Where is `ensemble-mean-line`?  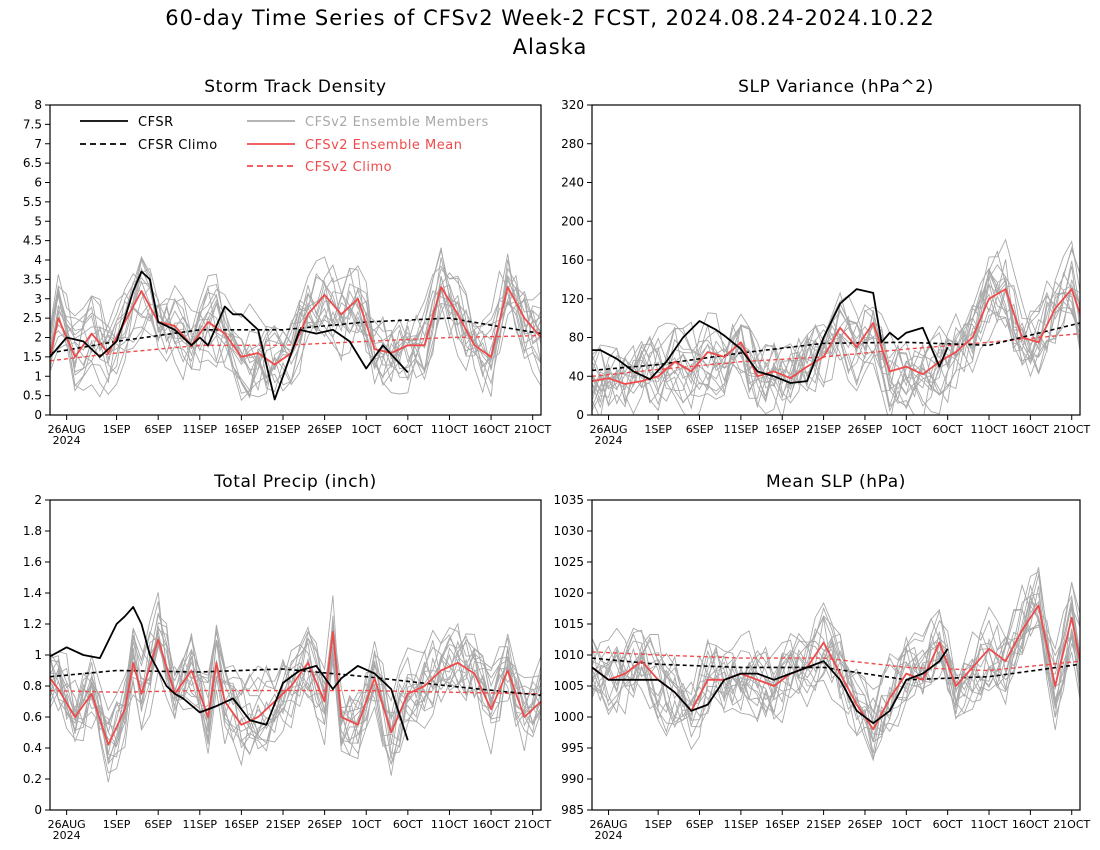
ensemble-mean-line is located at coordinates (295, 688).